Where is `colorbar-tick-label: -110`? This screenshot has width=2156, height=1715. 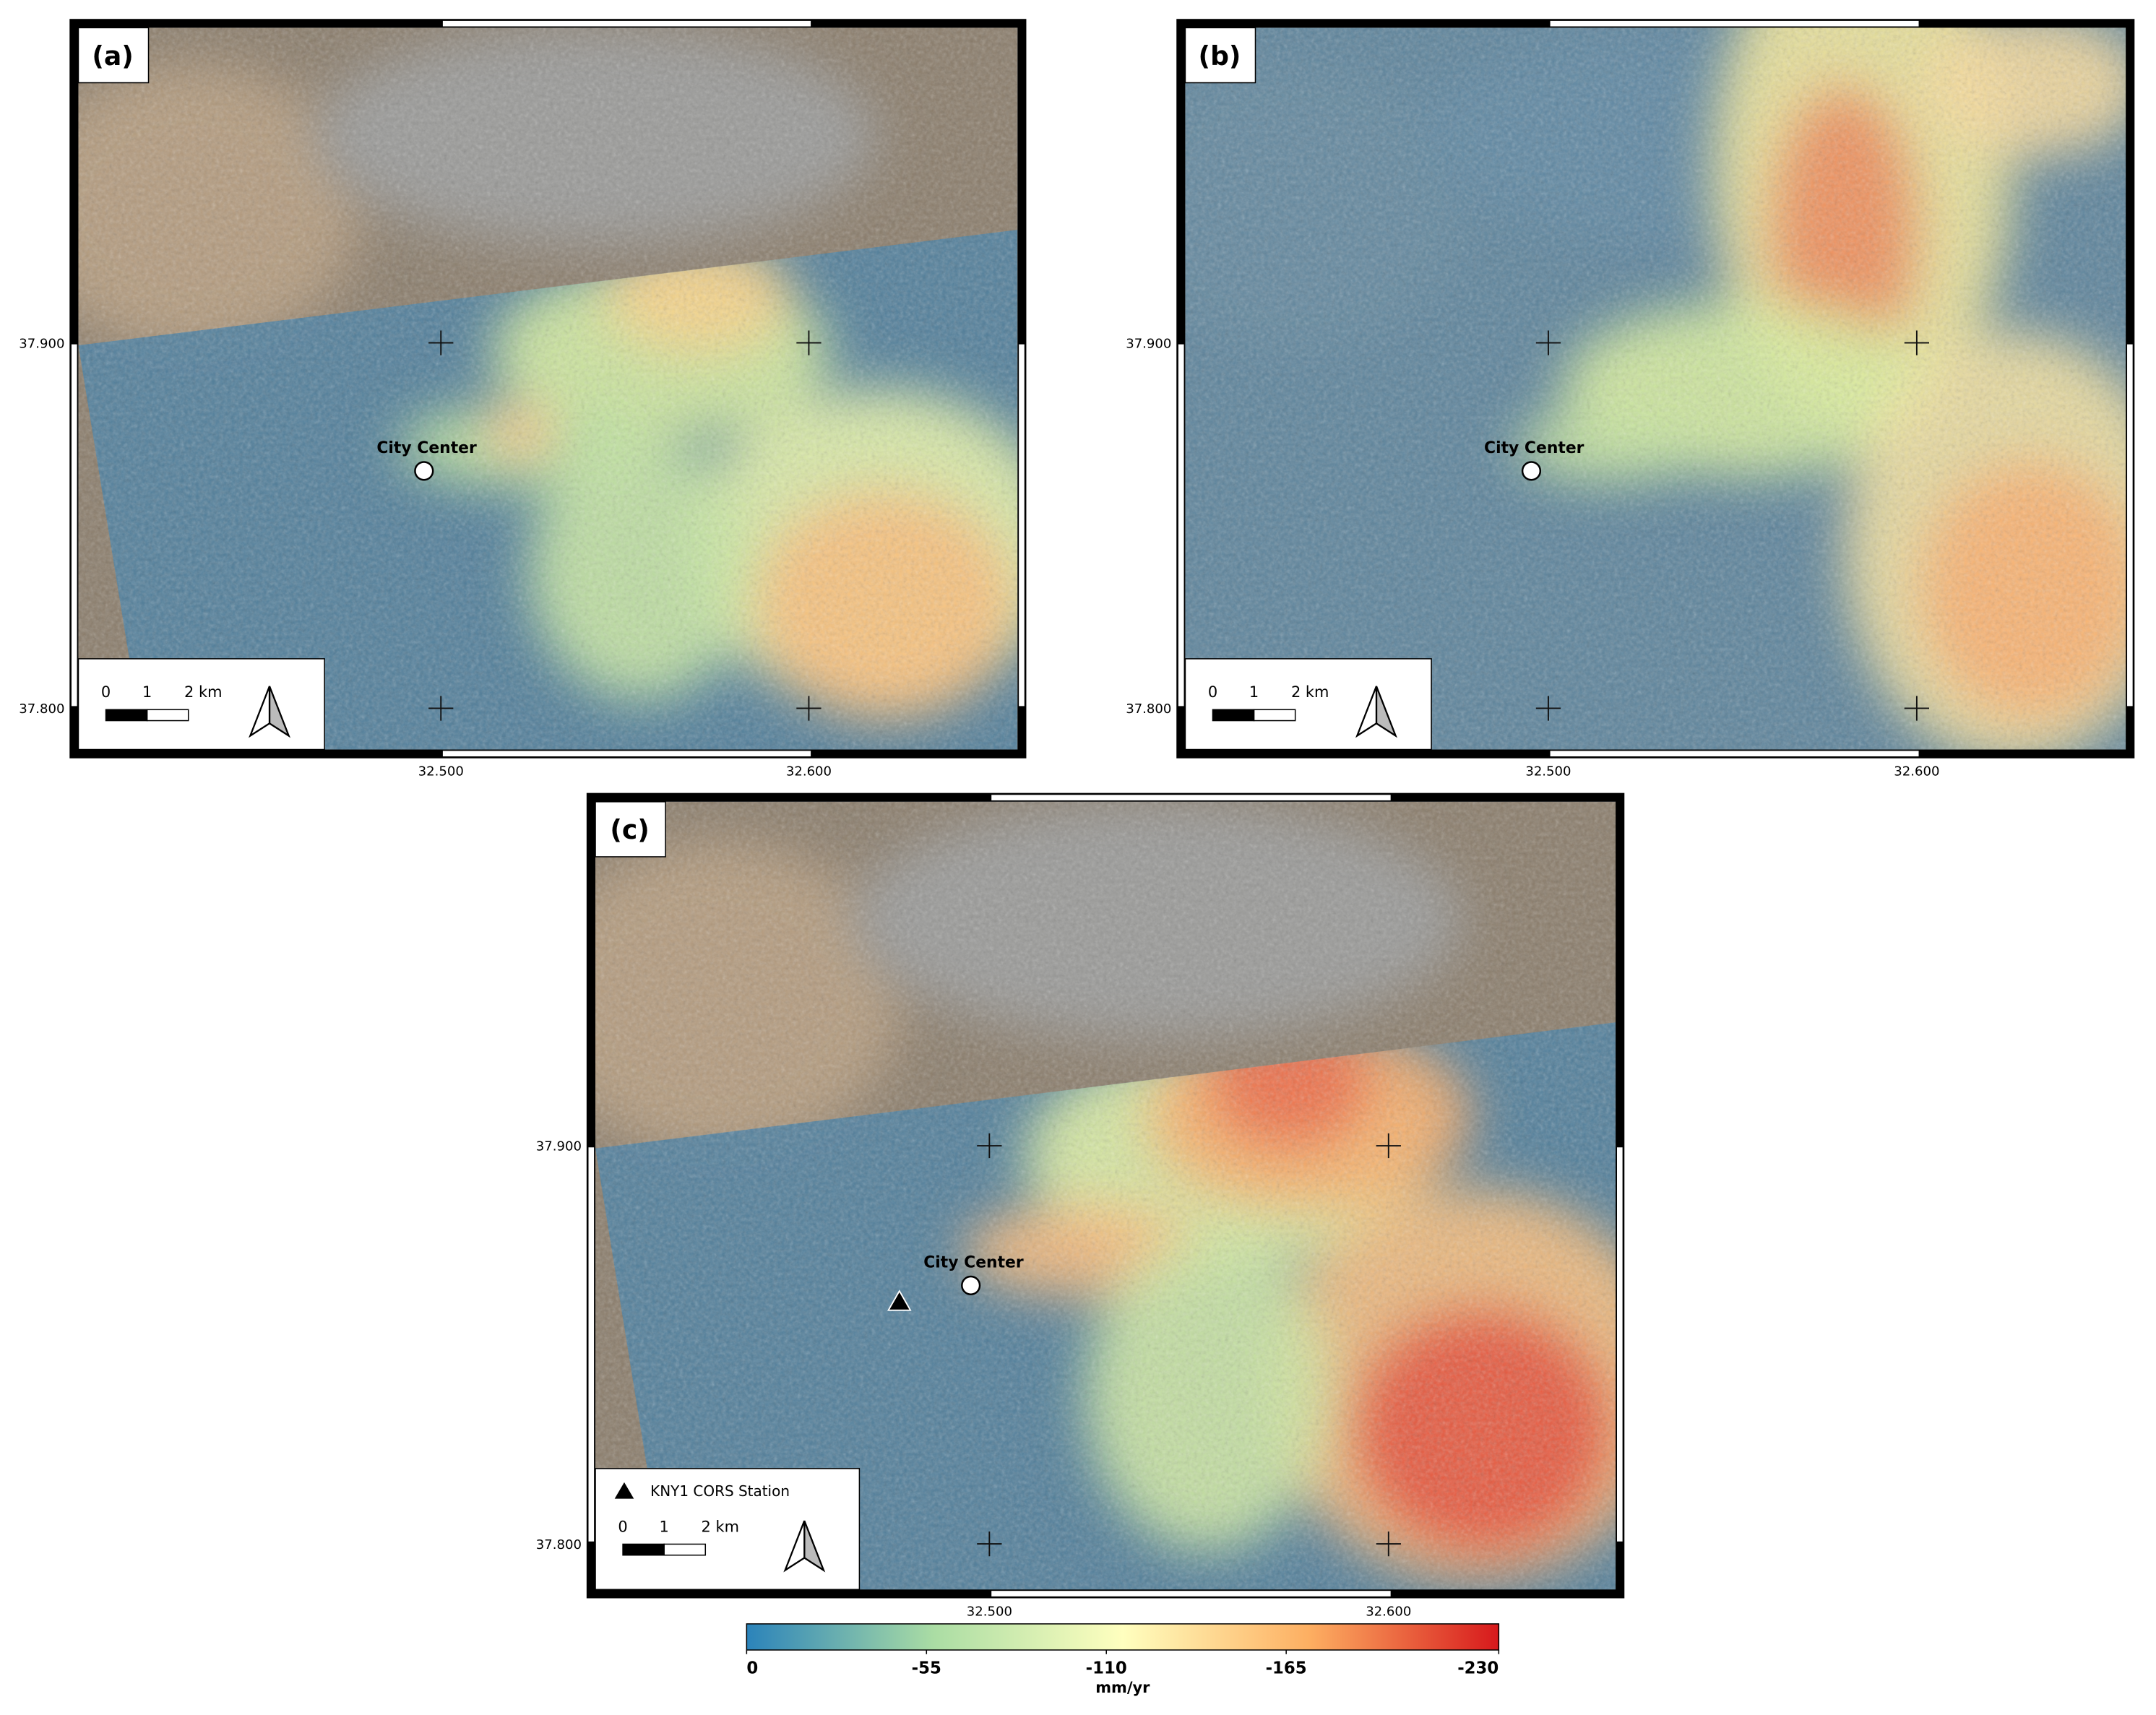 colorbar-tick-label: -110 is located at coordinates (1106, 1668).